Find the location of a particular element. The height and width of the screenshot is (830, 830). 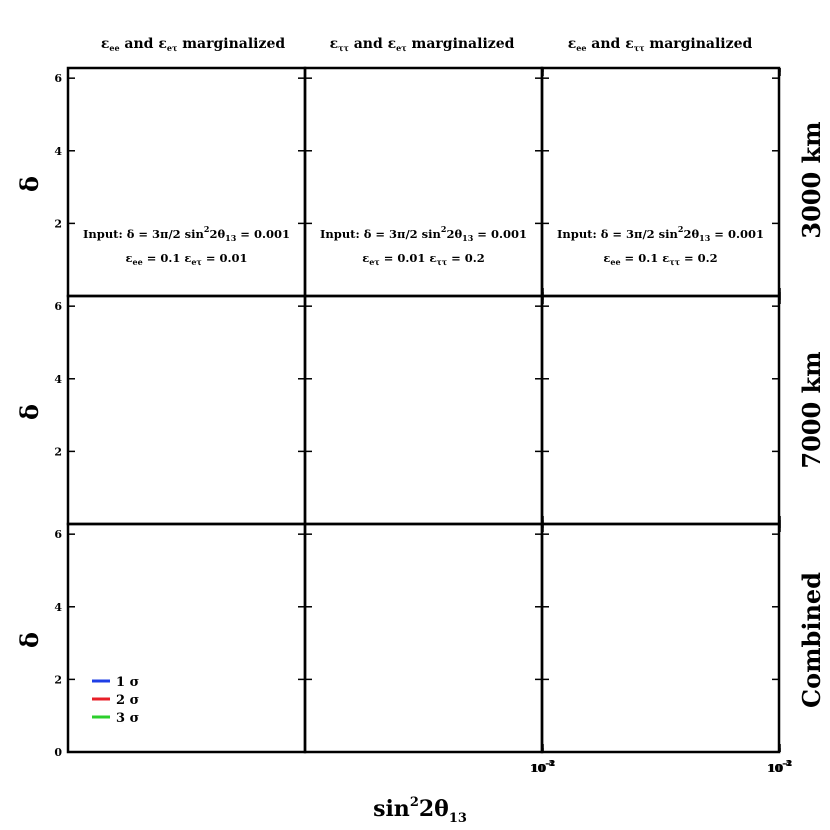

y-axis-label-row1: δ is located at coordinates (29, 184).